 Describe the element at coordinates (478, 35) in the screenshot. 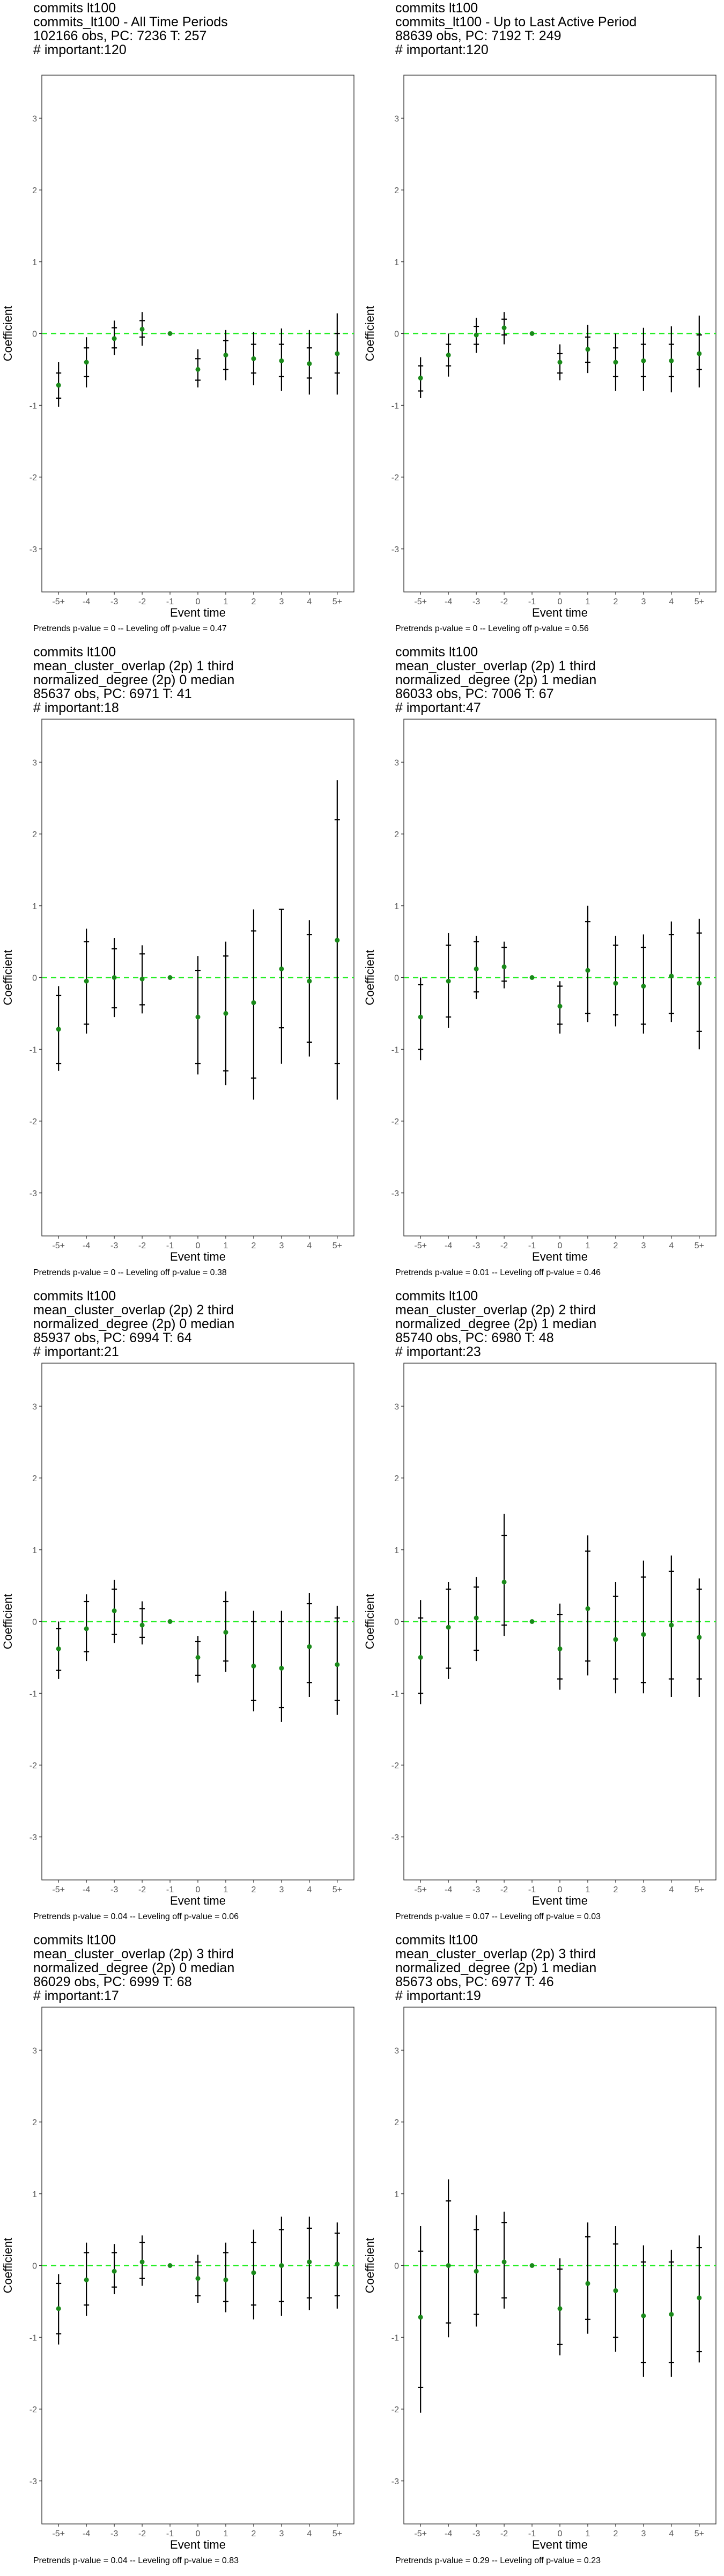

I see `title-line: 88639 obs, PC: 7192 T: 249` at that location.